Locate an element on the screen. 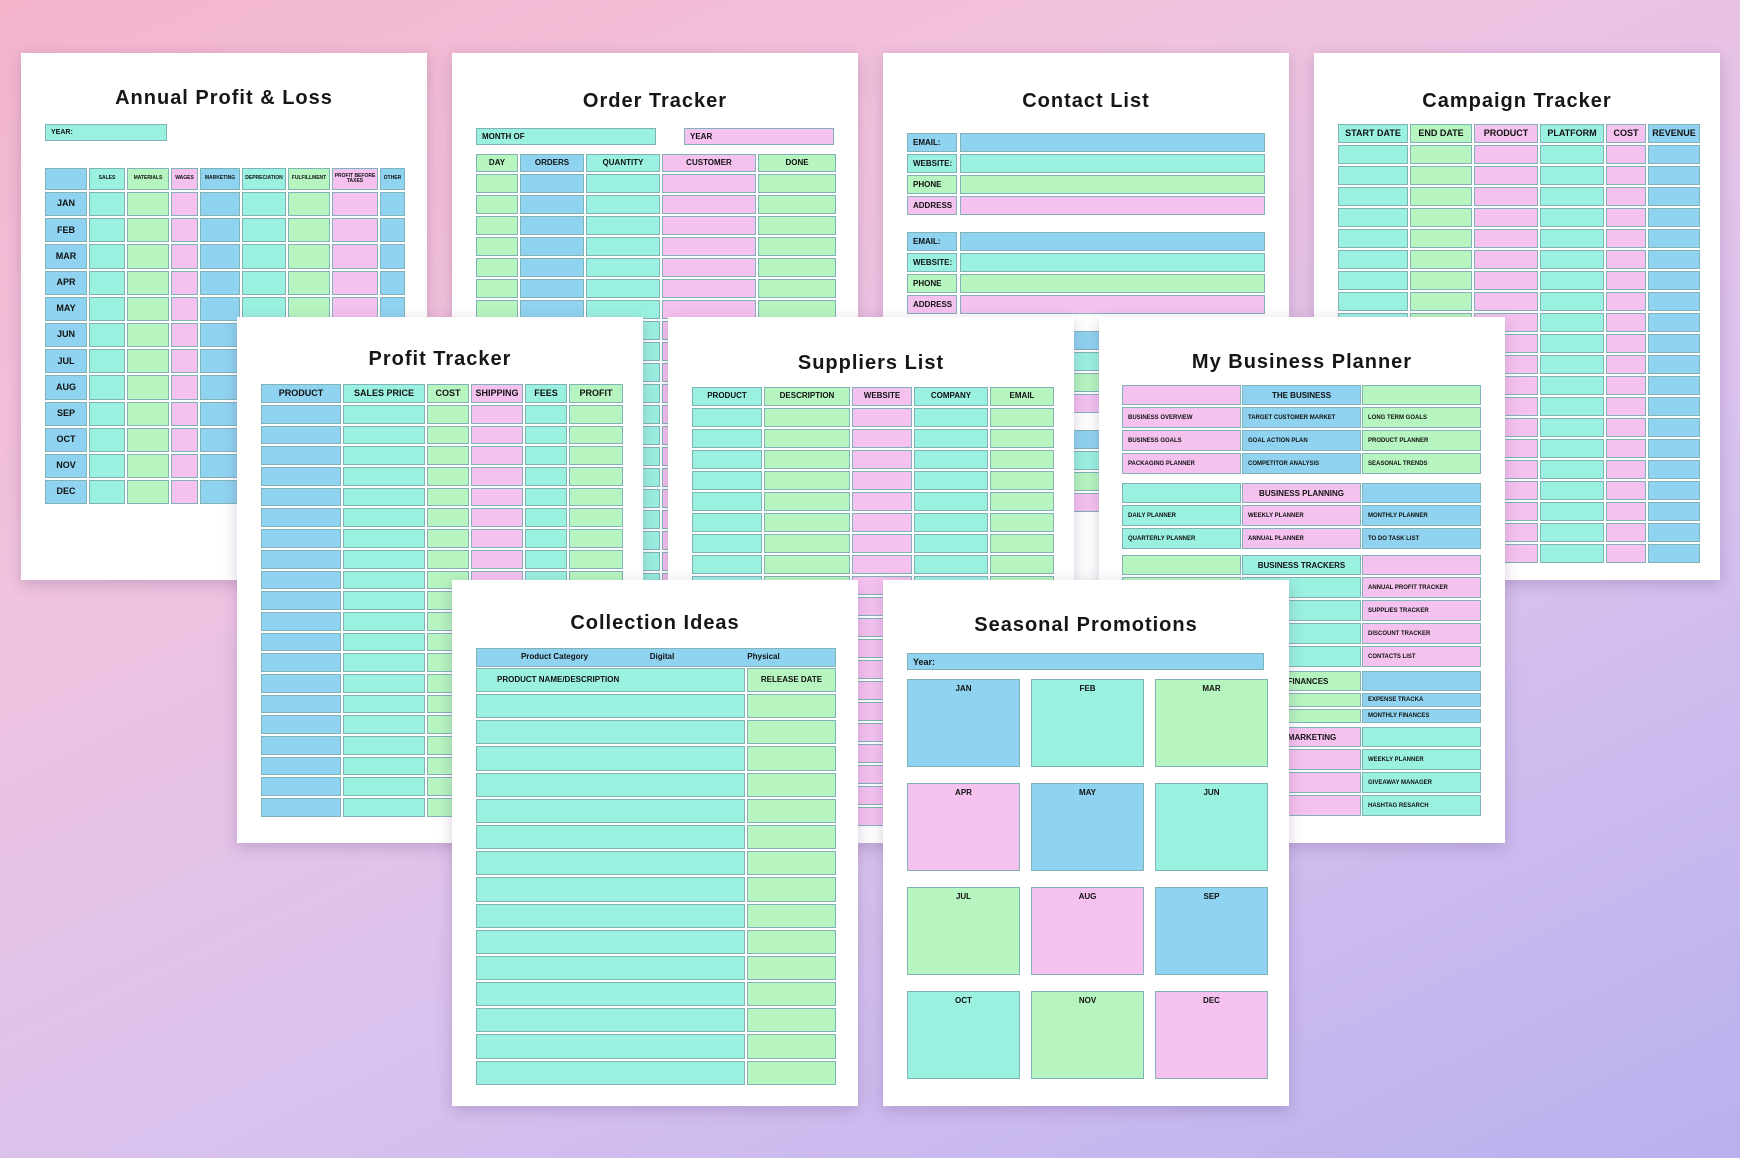  planner-link: QUARTERLY PLANNER is located at coordinates (1181, 538).